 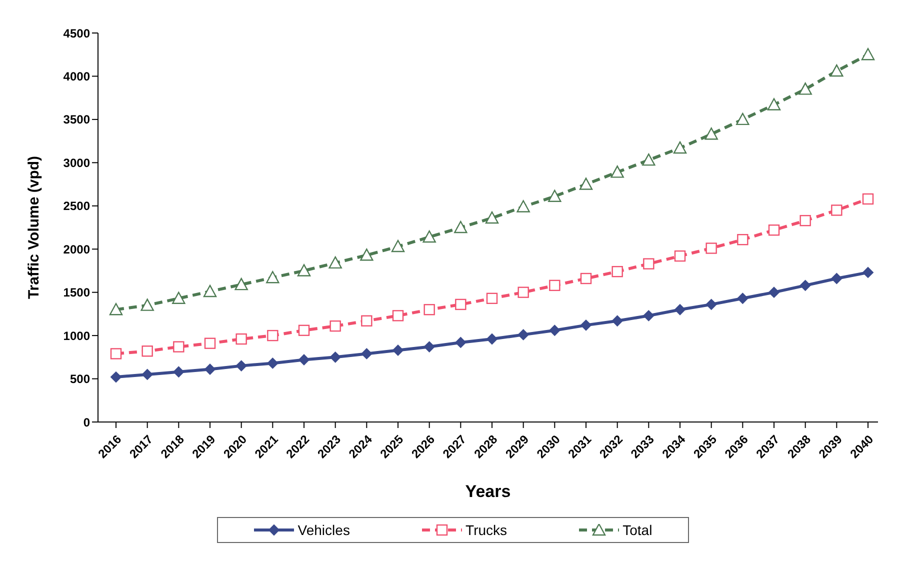 I want to click on y-tick-label: 2000, so click(x=76, y=249).